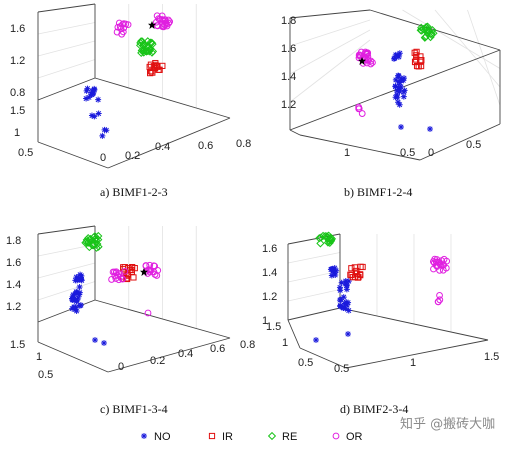 This screenshot has width=512, height=449. Describe the element at coordinates (413, 363) in the screenshot. I see `x-tick-label: 1` at that location.